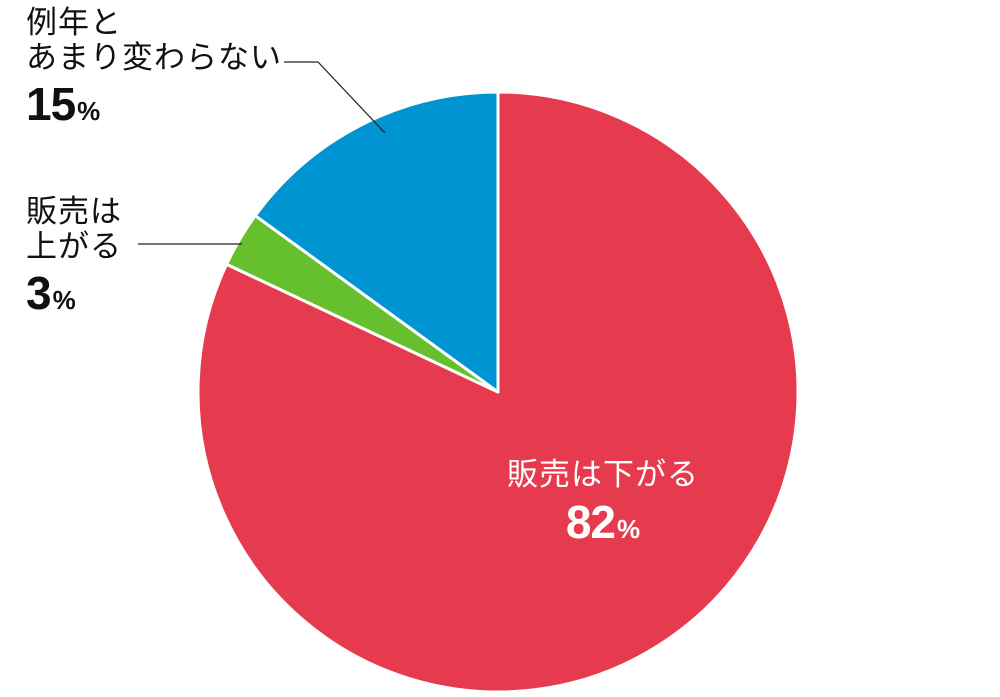  I want to click on label-unchanged: 例年と あまり変わらない 15%, so click(154, 68).